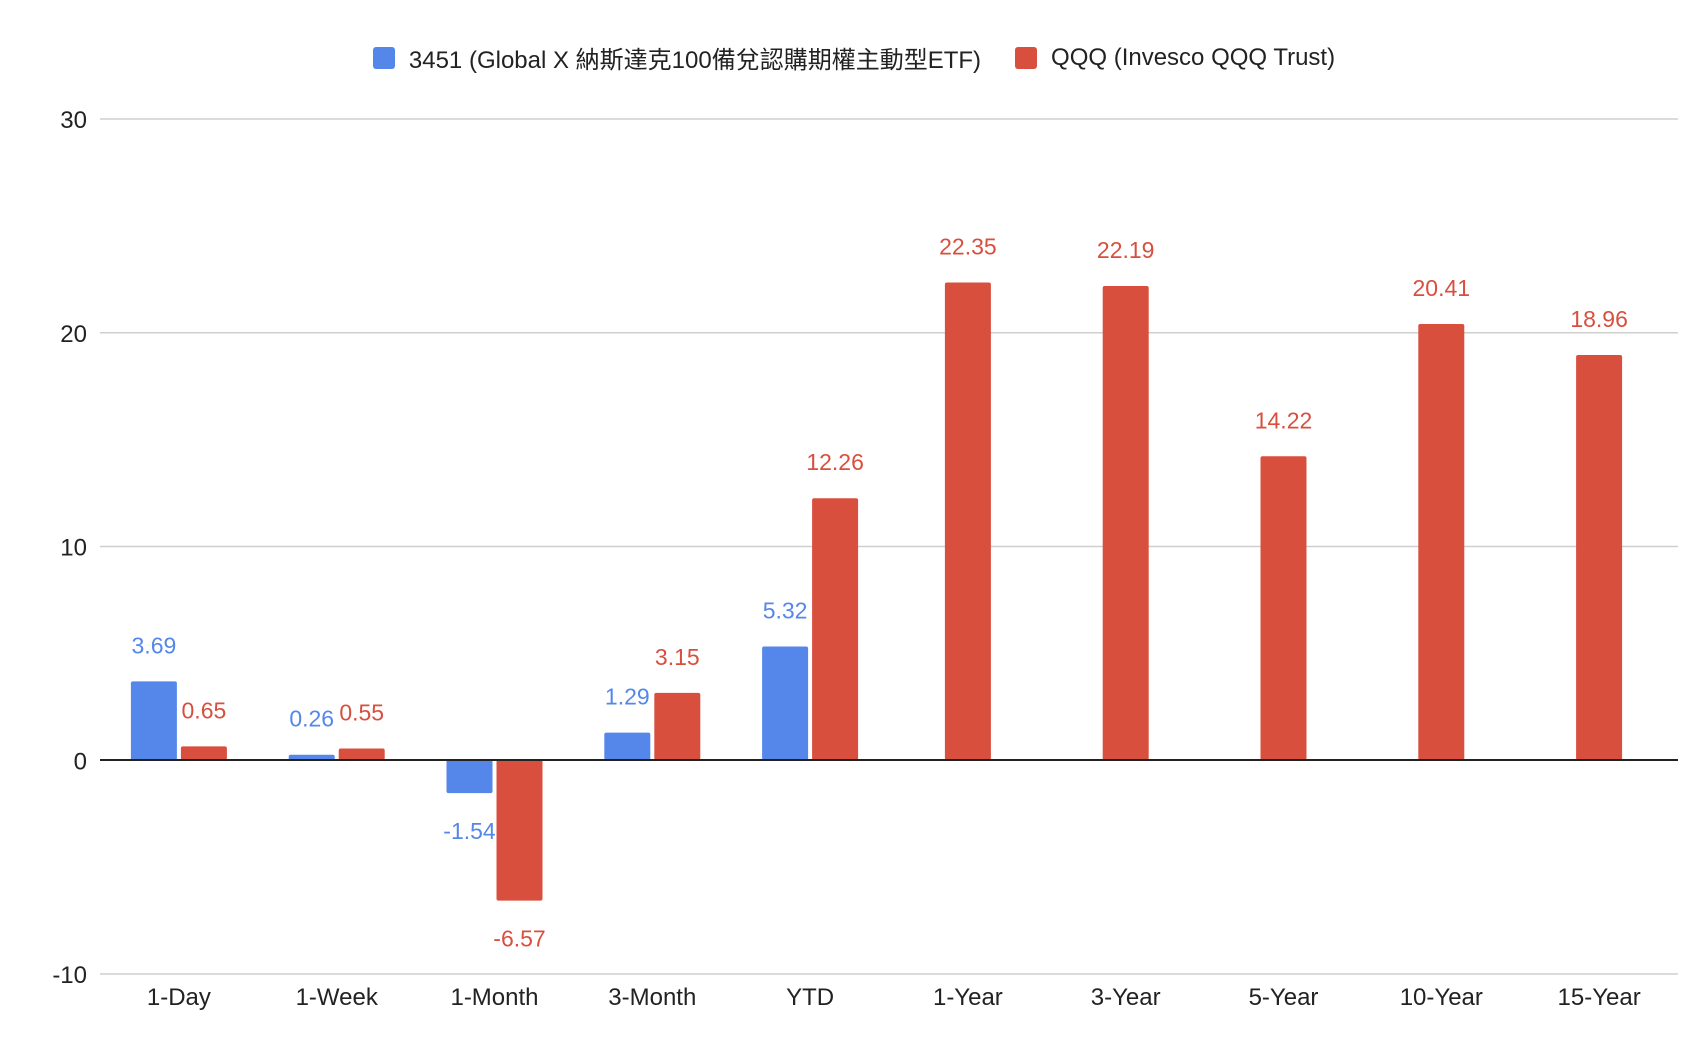  I want to click on data-label-s2-9: 18.96, so click(1599, 319).